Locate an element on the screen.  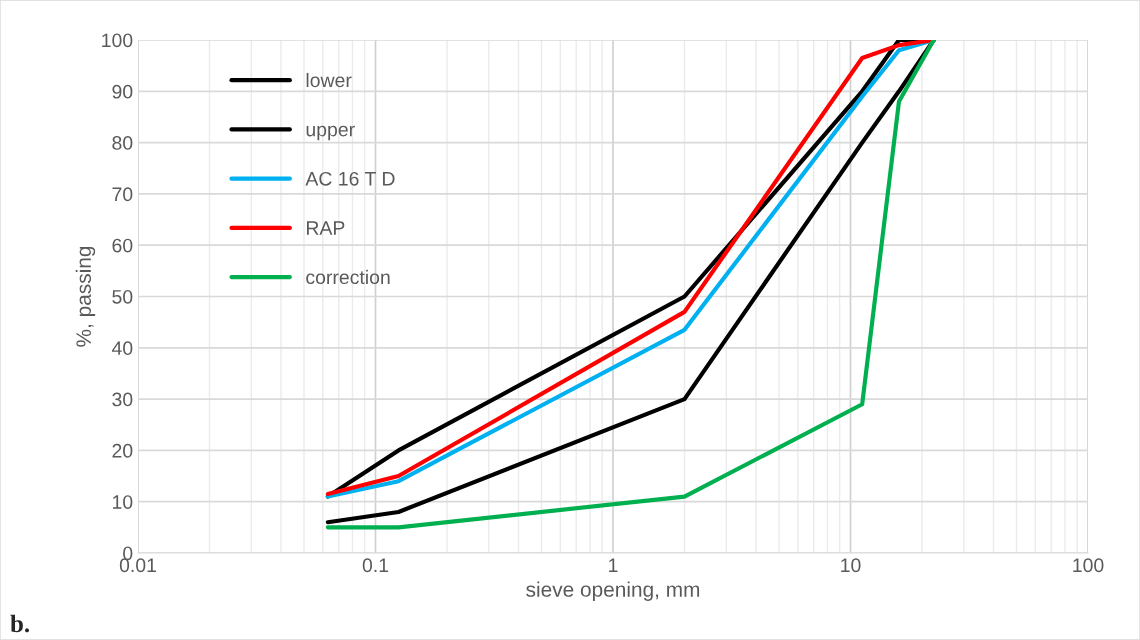
legend-label: AC 16 T D is located at coordinates (350, 178).